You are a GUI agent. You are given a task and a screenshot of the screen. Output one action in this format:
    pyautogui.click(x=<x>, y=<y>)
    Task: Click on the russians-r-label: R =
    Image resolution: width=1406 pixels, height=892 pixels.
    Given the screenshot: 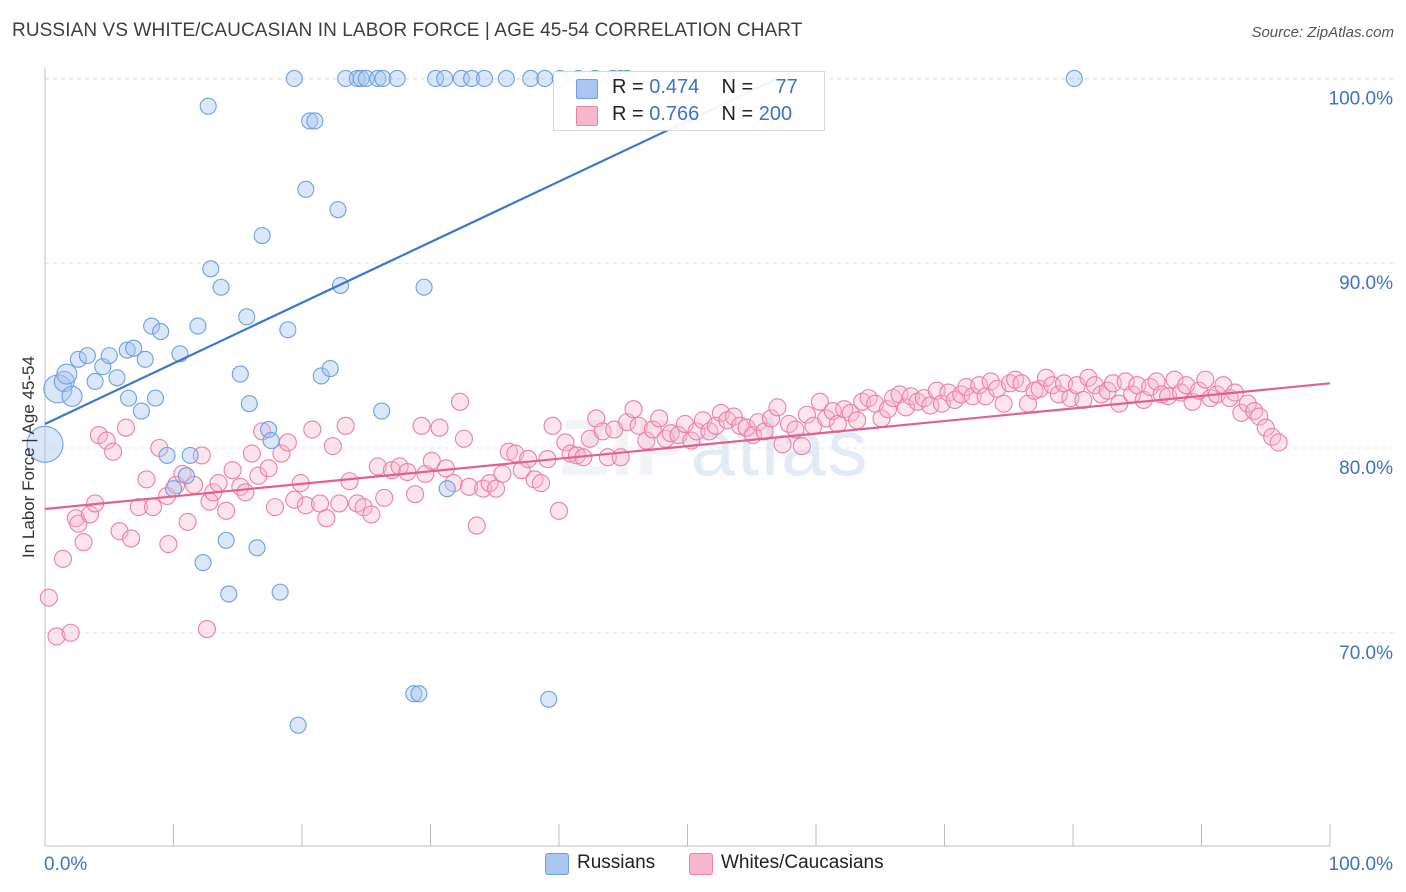 What is the action you would take?
    pyautogui.click(x=628, y=87)
    